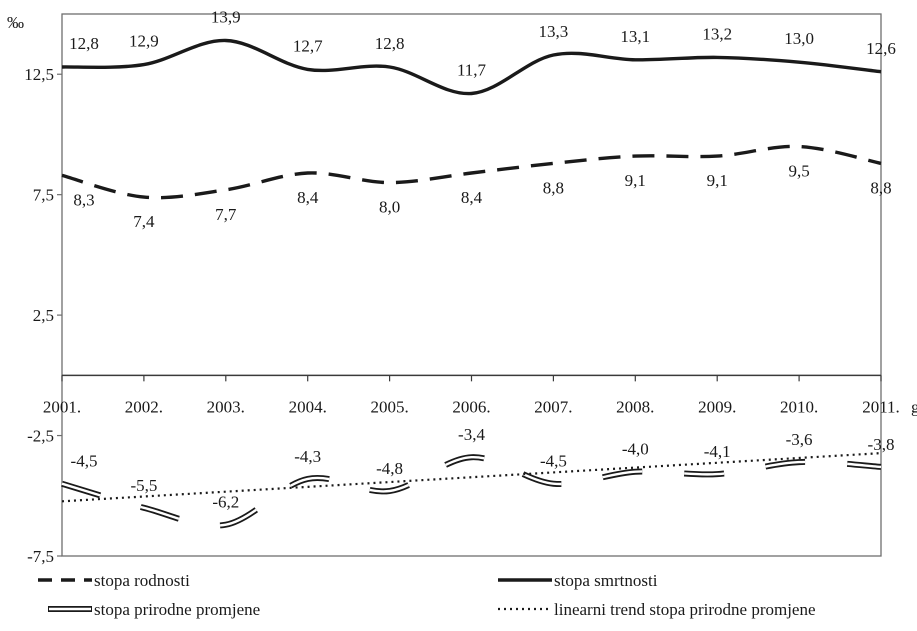 The image size is (917, 631). I want to click on x-tick-label: 2007., so click(553, 406).